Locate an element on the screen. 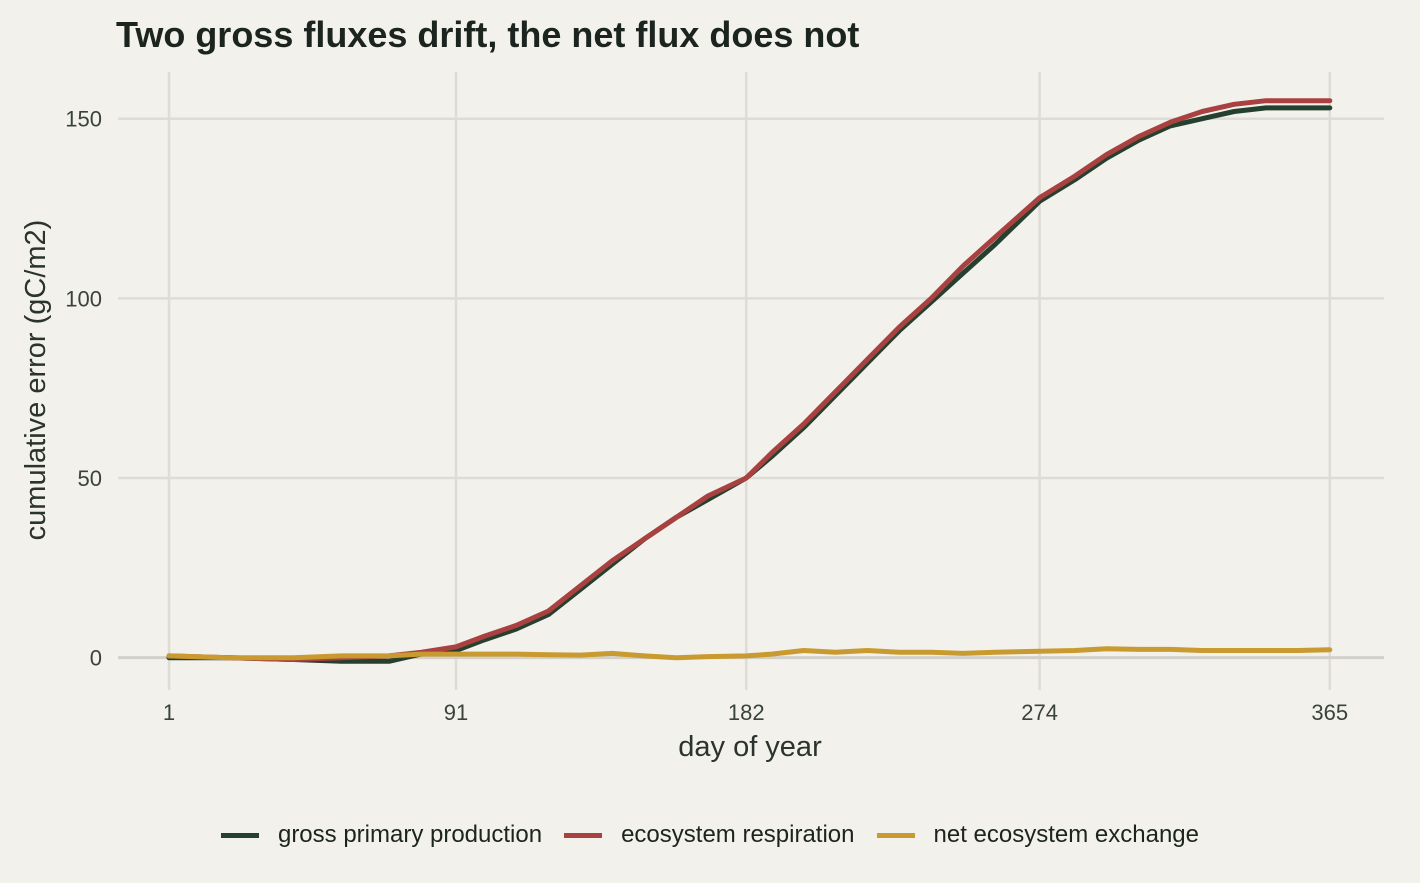  x-axis-label: day of year is located at coordinates (750, 747).